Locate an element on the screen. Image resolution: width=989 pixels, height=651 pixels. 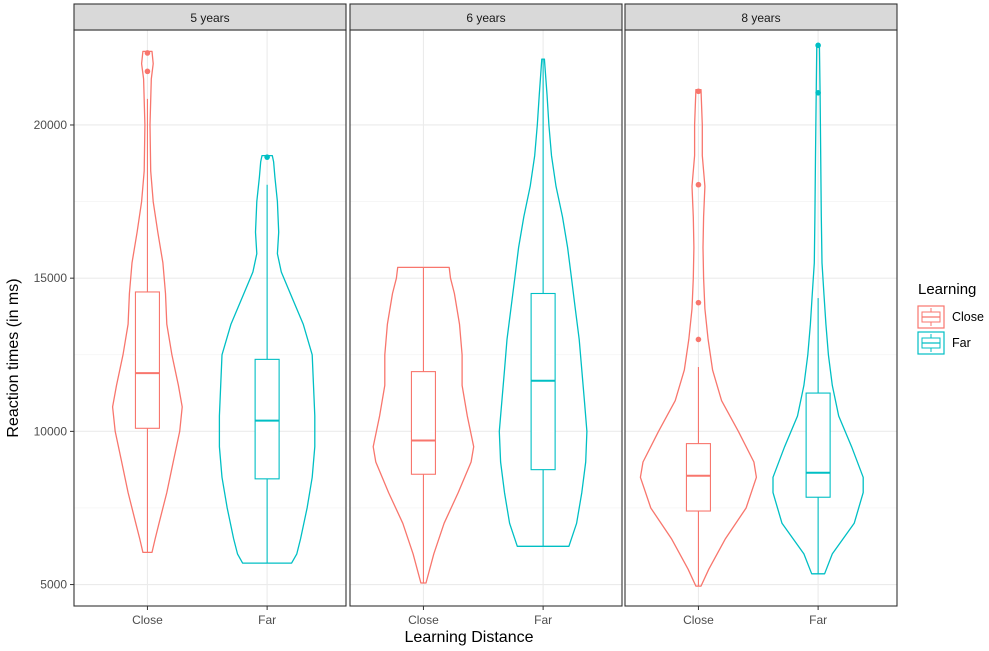
legend: Learning Close Far is located at coordinates (950, 318).